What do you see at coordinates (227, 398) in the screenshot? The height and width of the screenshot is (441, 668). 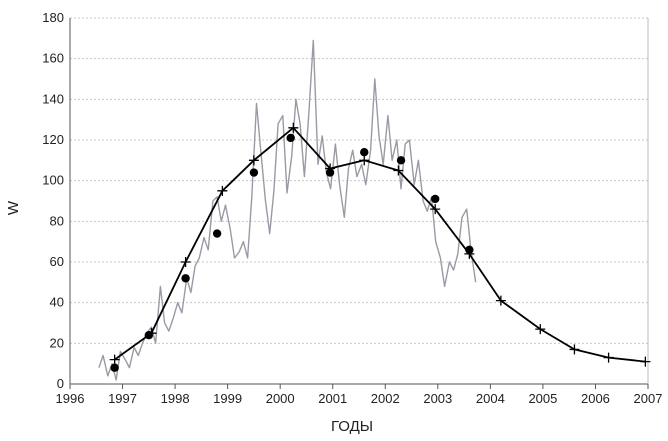 I see `x-tick-label: 1999` at bounding box center [227, 398].